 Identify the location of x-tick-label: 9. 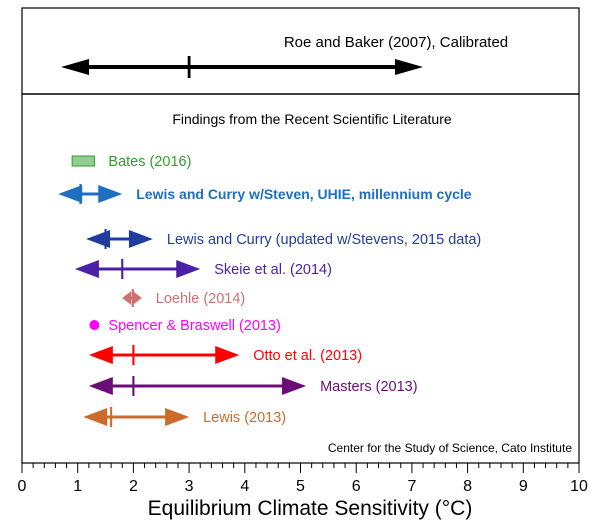
(523, 486).